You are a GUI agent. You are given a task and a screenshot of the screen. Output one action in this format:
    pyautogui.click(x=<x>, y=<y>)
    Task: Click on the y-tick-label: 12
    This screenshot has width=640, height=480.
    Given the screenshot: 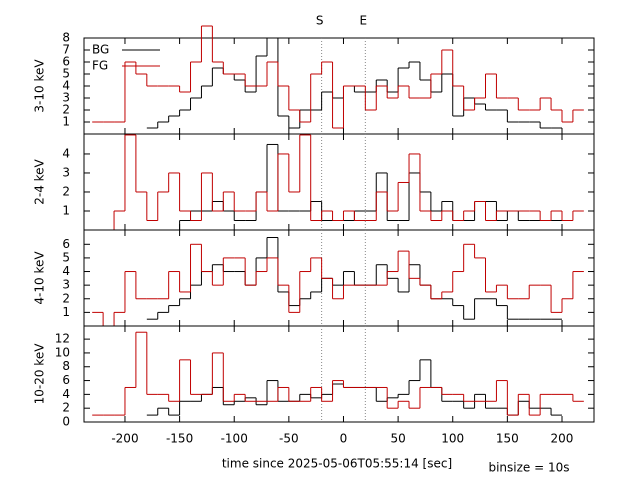 What is the action you would take?
    pyautogui.click(x=62, y=339)
    